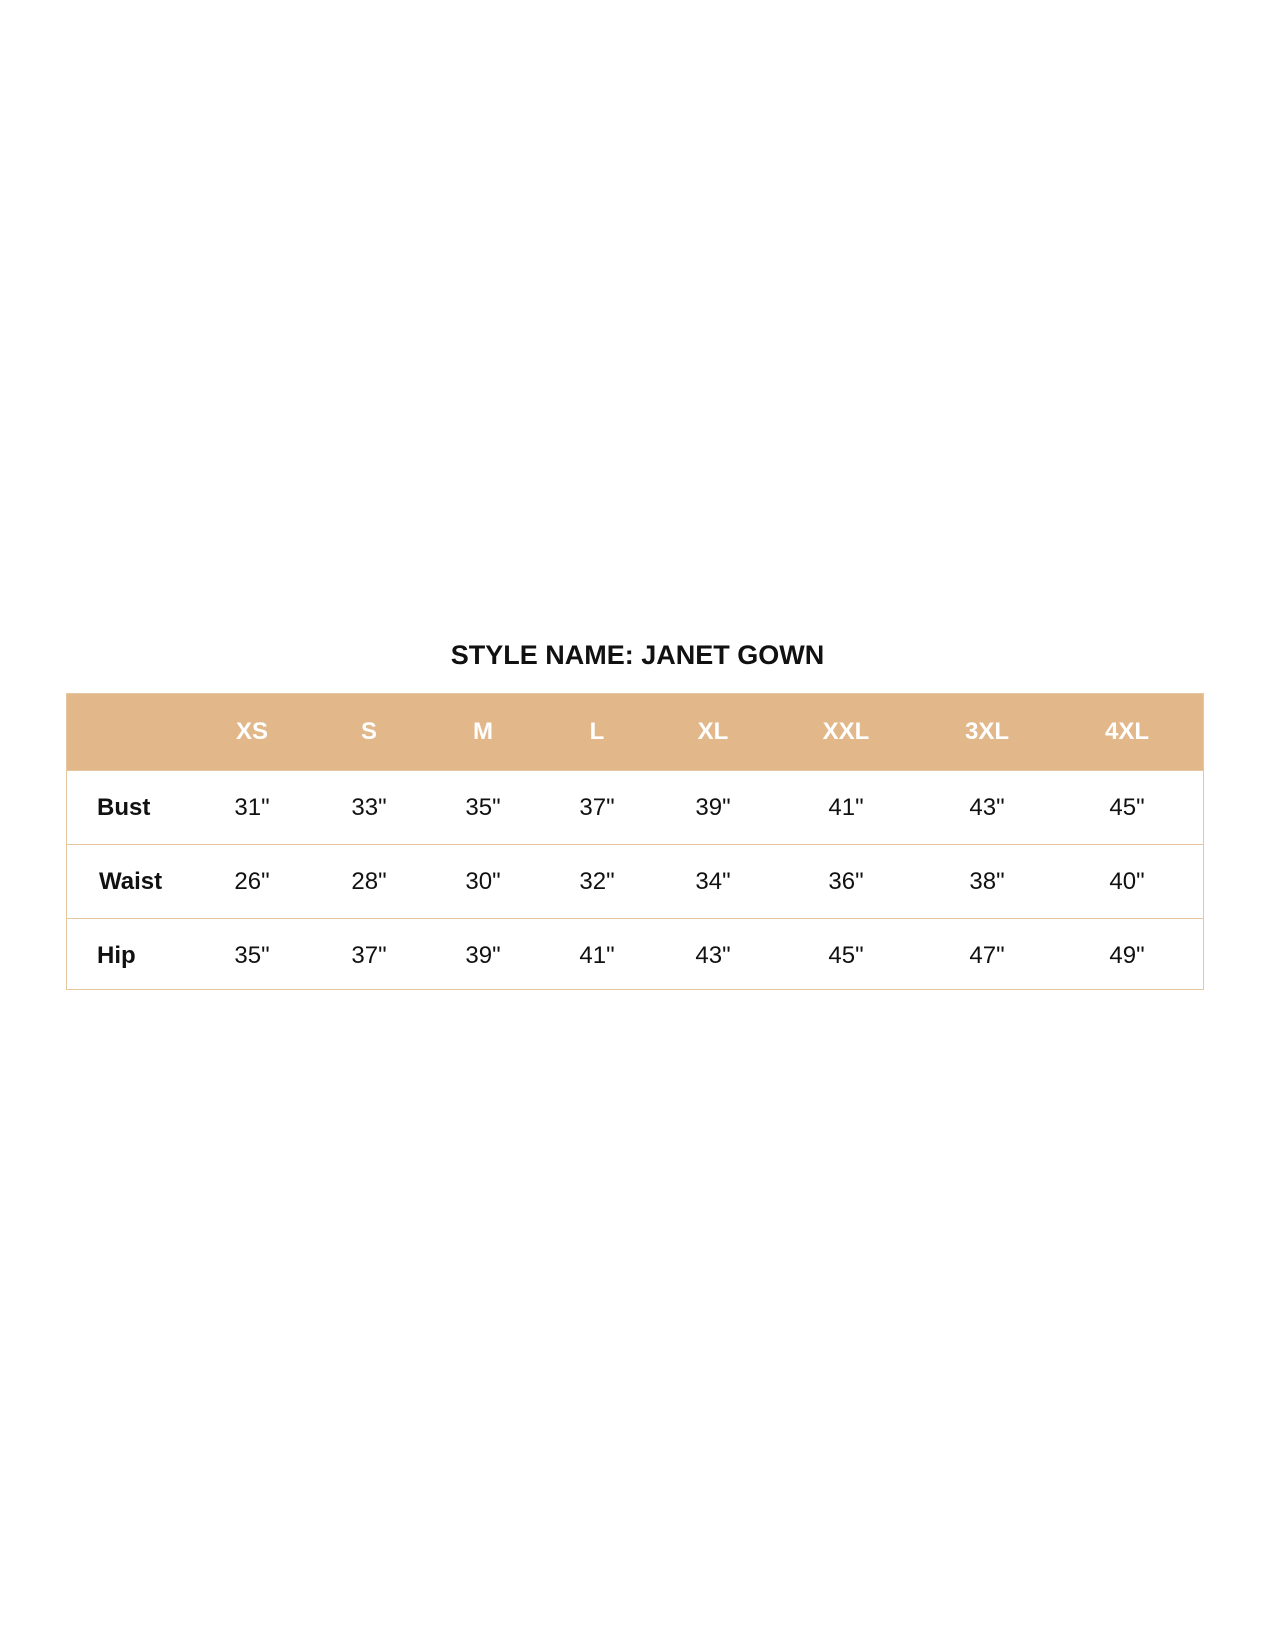 This screenshot has height=1650, width=1275. Describe the element at coordinates (368, 731) in the screenshot. I see `size-header-s: S` at that location.